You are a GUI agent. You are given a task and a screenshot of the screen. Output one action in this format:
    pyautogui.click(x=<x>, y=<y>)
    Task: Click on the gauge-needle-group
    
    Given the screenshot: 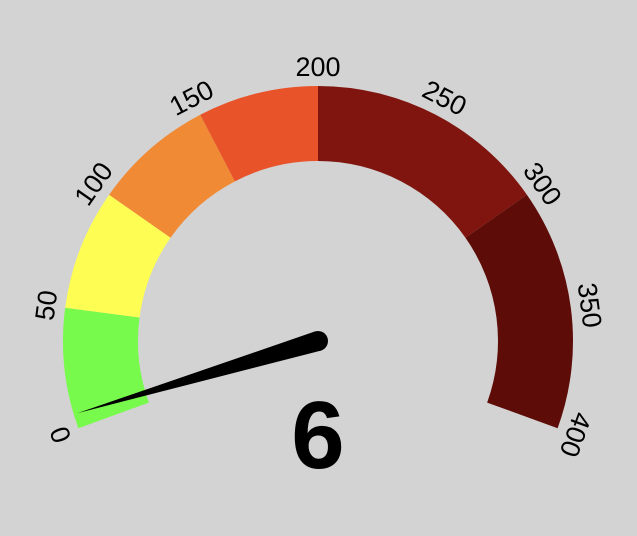 What is the action you would take?
    pyautogui.click(x=202, y=372)
    